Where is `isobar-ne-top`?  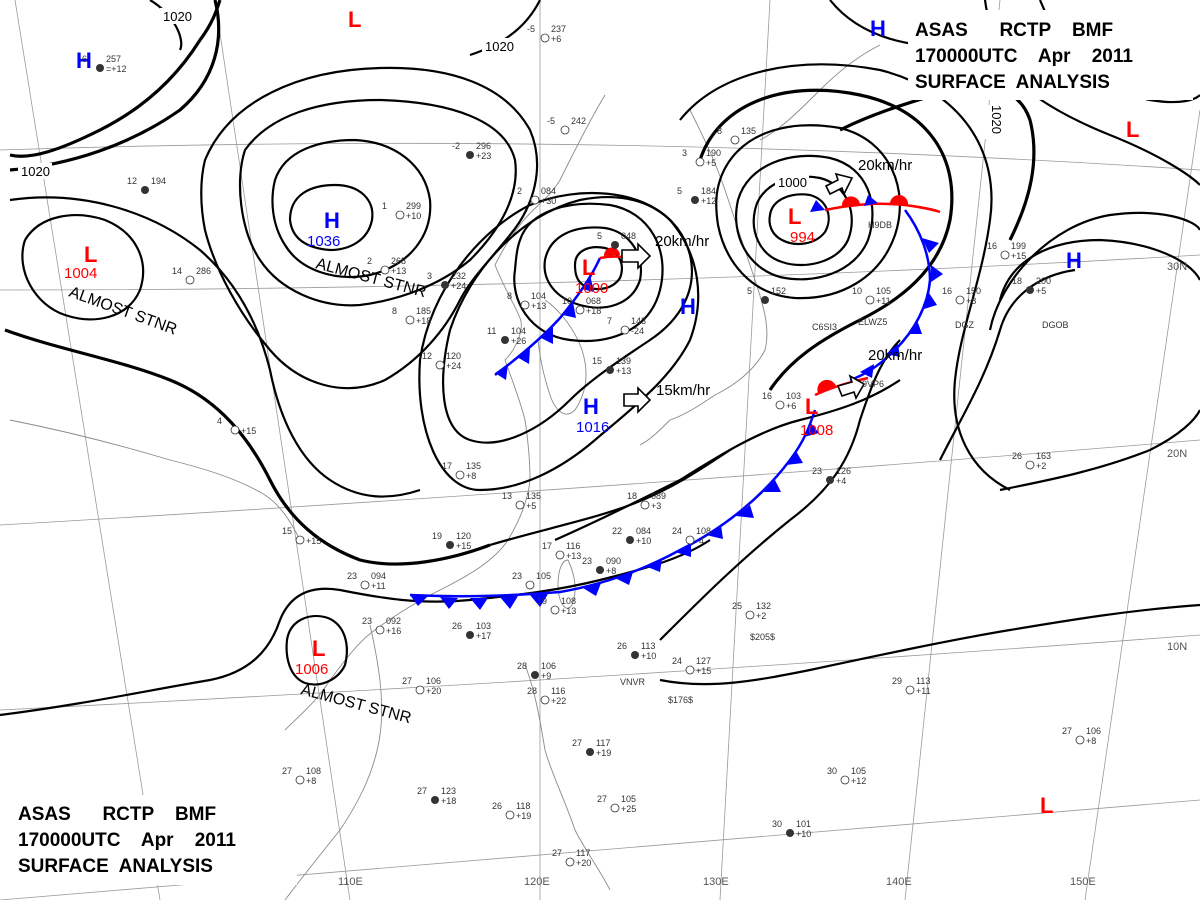 isobar-ne-top is located at coordinates (875, 23).